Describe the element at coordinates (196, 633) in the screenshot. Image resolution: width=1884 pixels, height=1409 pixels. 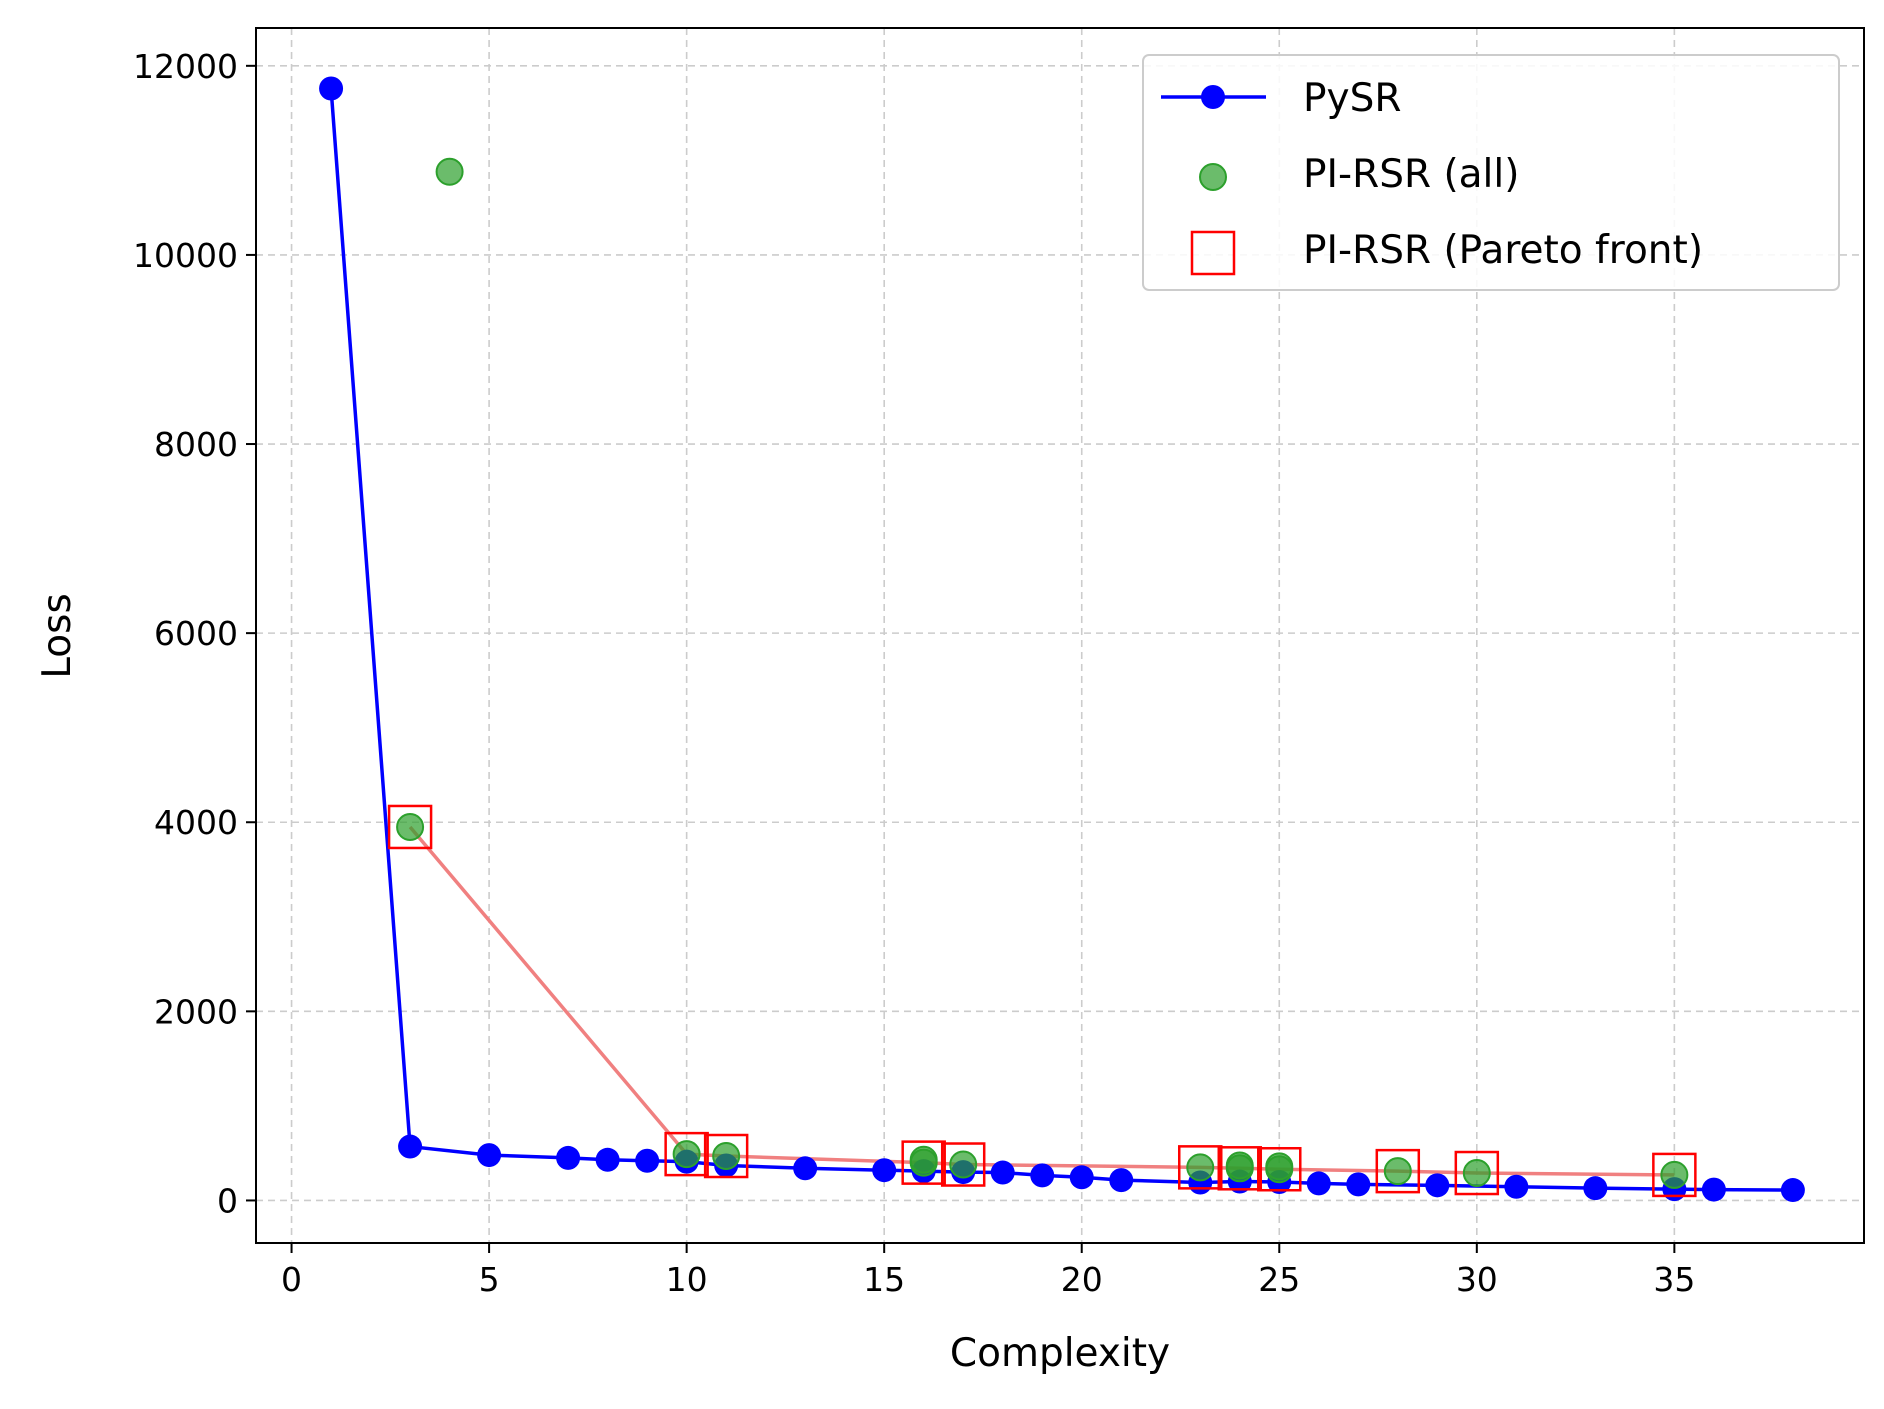
I see `y-tick-label: 6000` at that location.